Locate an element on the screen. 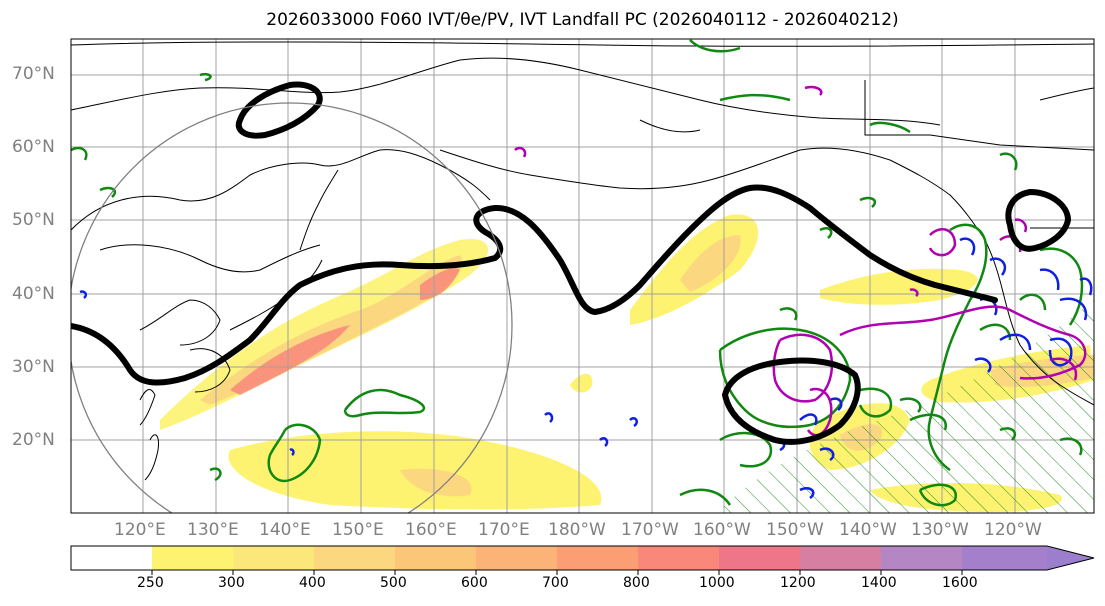  colorbar-tick-label: 250 is located at coordinates (150, 583).